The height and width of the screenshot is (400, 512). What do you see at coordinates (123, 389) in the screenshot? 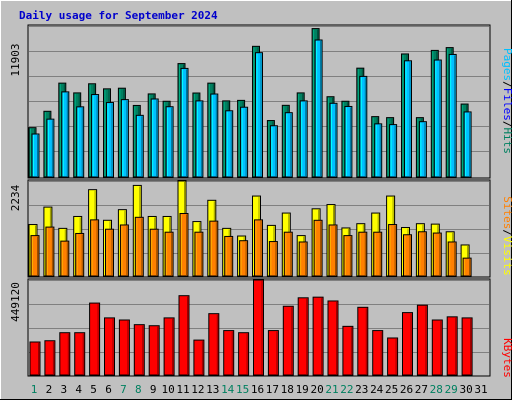
I see `day-label-7: 7` at bounding box center [123, 389].